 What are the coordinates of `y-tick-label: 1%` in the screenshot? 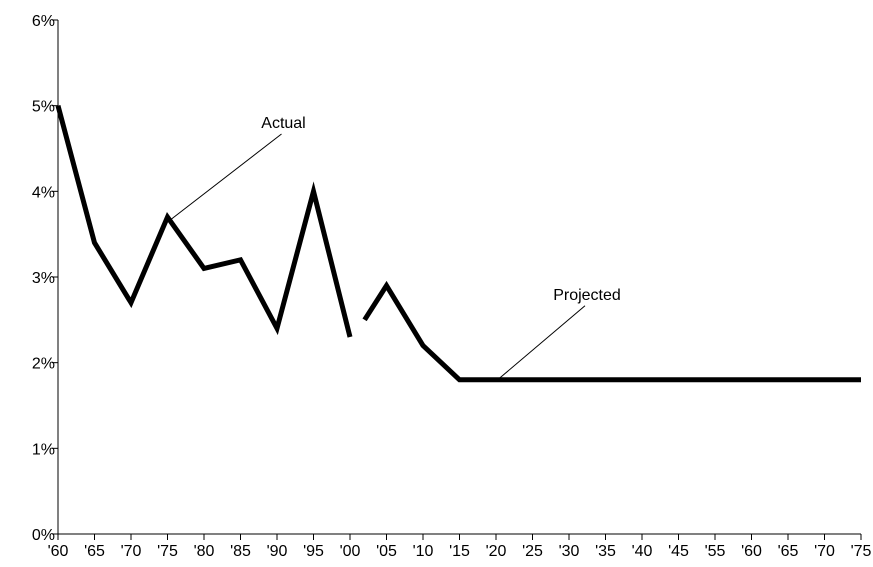 It's located at (43, 449).